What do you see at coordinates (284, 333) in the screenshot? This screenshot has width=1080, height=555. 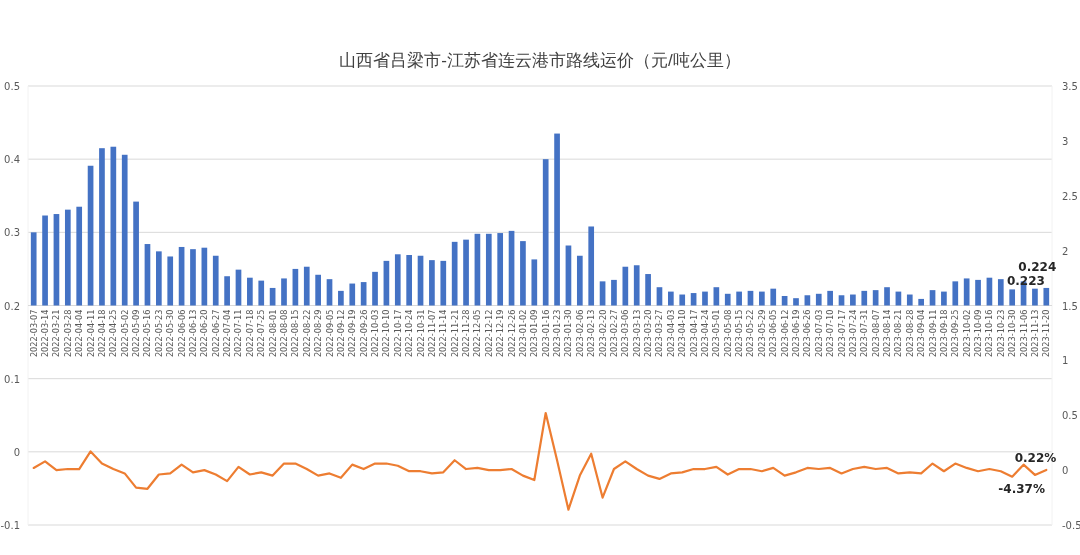 I see `x-tick-label: 2022-08-08` at bounding box center [284, 333].